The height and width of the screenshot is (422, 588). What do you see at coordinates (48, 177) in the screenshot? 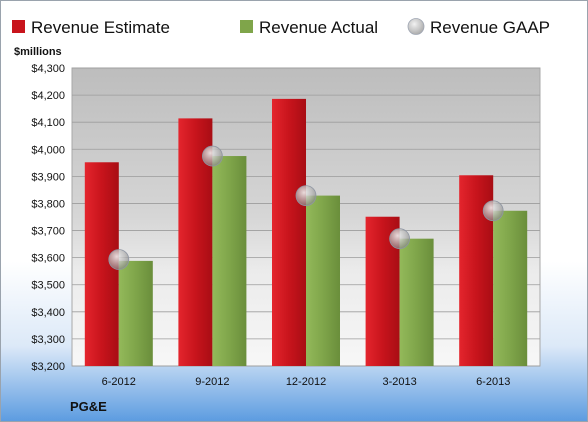
I see `y-tick-label: $3,900` at bounding box center [48, 177].